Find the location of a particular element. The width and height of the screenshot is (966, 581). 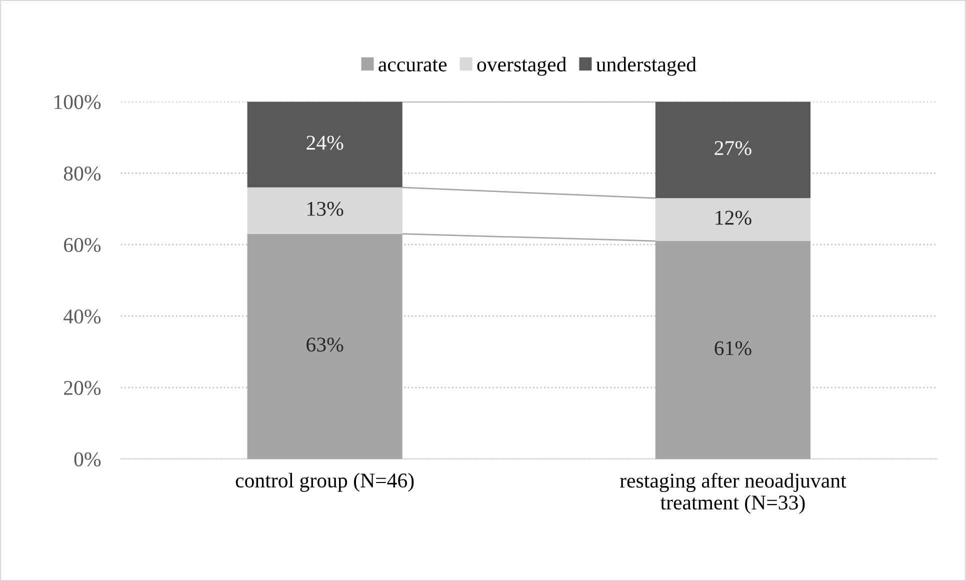

data-label: 27% is located at coordinates (733, 148).